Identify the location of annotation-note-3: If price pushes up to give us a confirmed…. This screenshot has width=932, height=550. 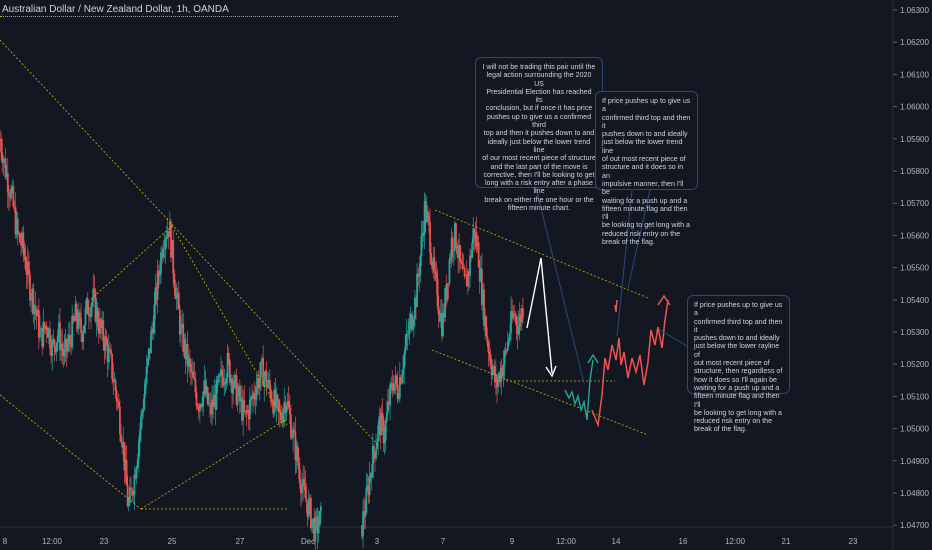
(738, 364).